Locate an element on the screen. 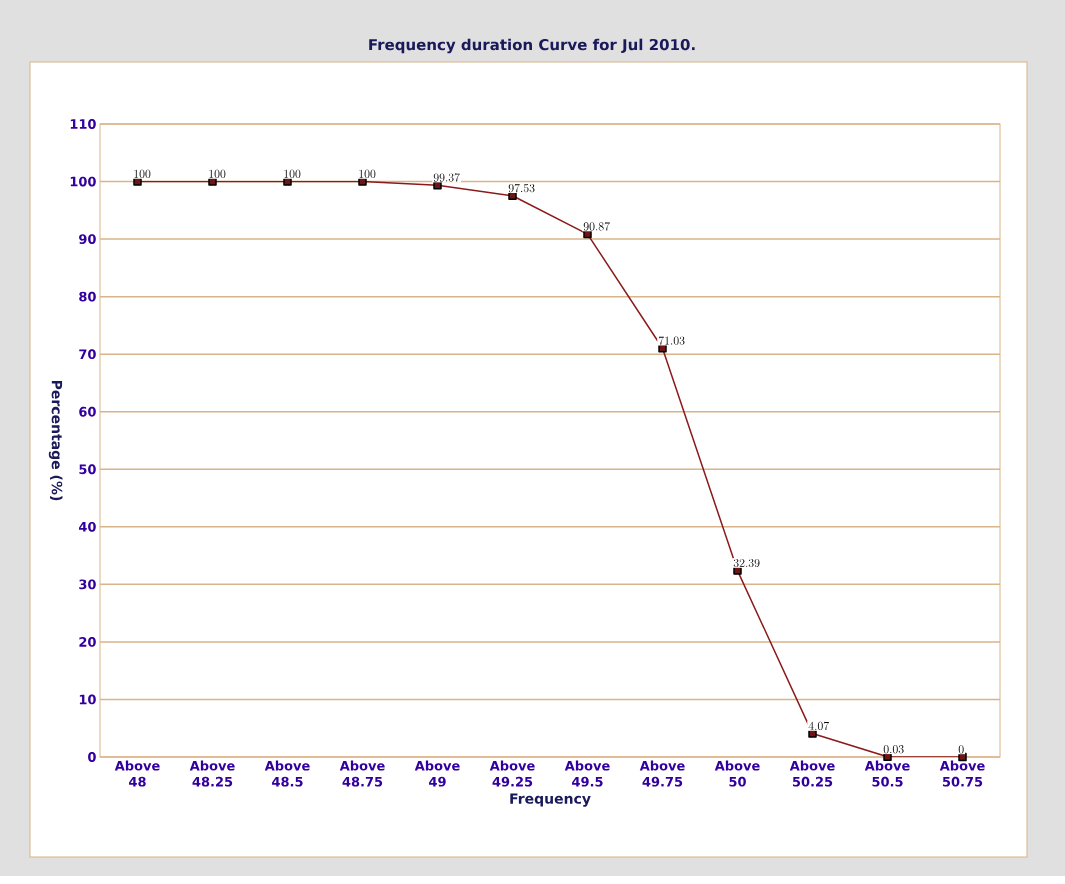 This screenshot has height=884, width=1065. data-label: 97.53 is located at coordinates (521, 188).